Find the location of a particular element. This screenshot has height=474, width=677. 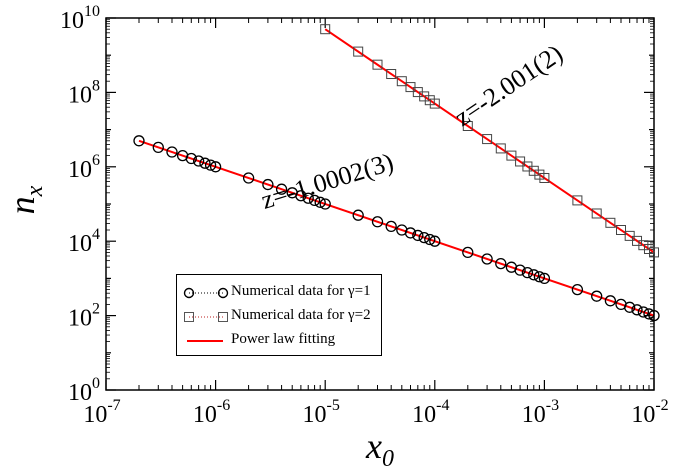

y-tick-label: 10¹⁰ is located at coordinates (80, 18).